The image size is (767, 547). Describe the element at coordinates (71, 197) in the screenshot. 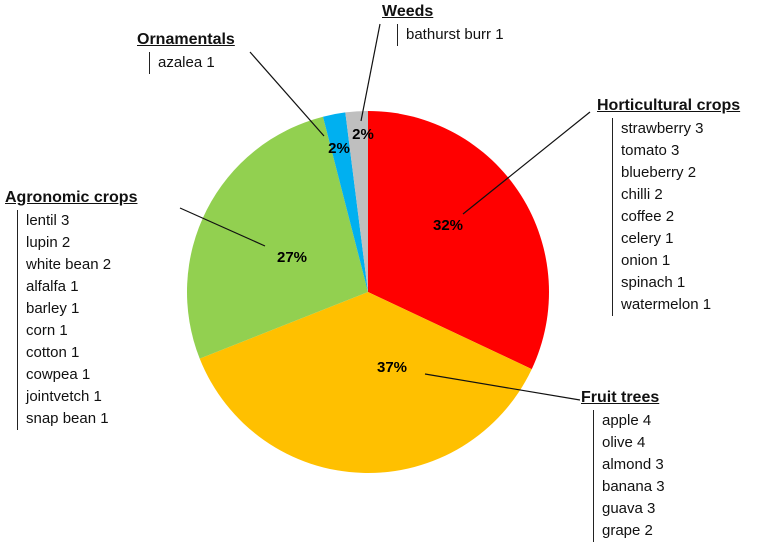

I see `agronomic-title: Agronomic crops` at that location.